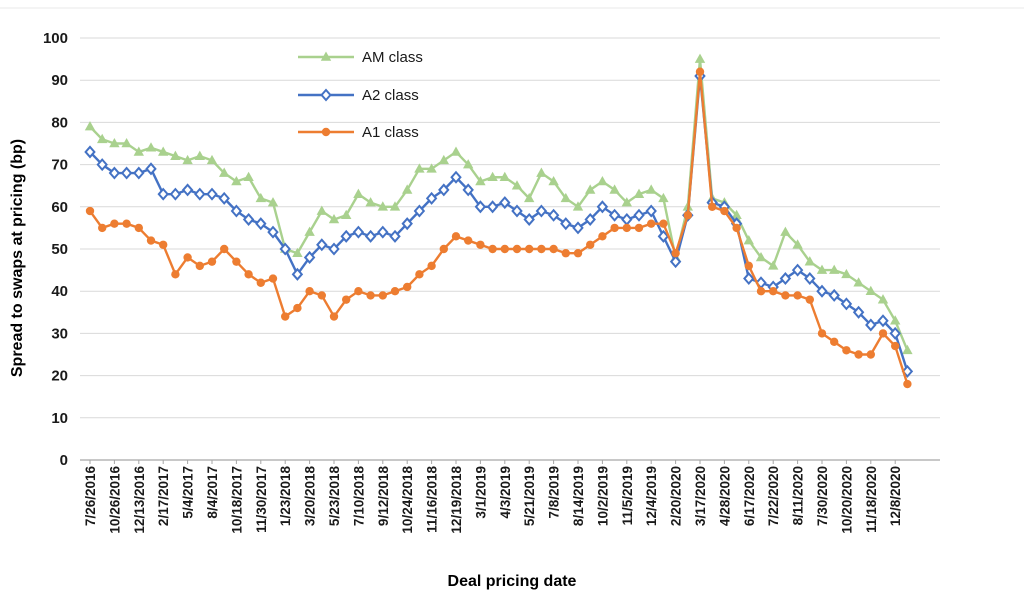  Describe the element at coordinates (700, 496) in the screenshot. I see `x-axis-tick-label: 3/17/2020` at that location.